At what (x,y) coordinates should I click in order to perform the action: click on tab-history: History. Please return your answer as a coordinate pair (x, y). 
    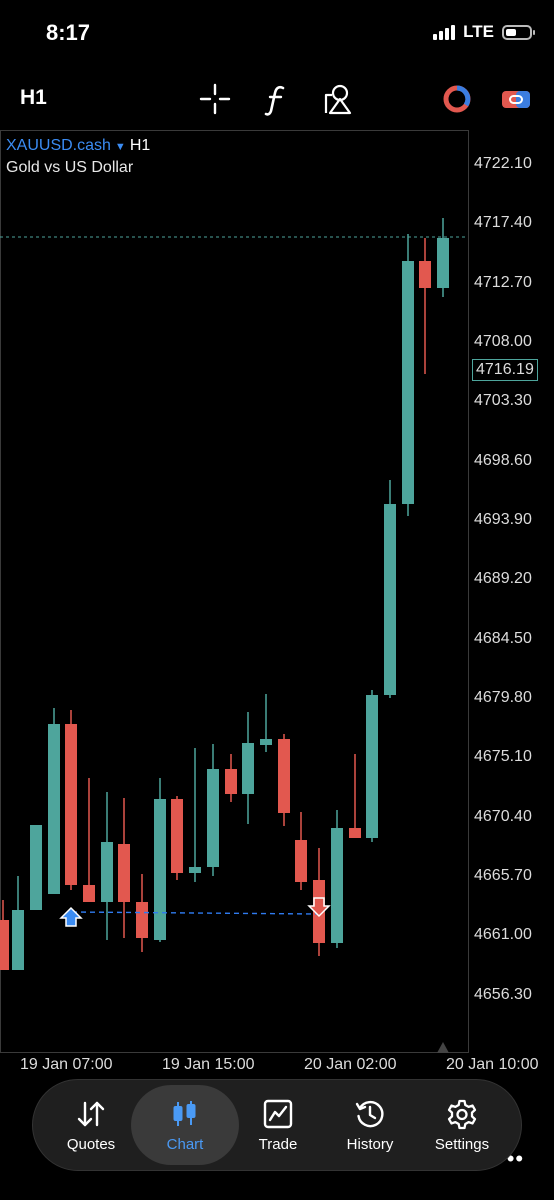
    Looking at the image, I should click on (370, 1125).